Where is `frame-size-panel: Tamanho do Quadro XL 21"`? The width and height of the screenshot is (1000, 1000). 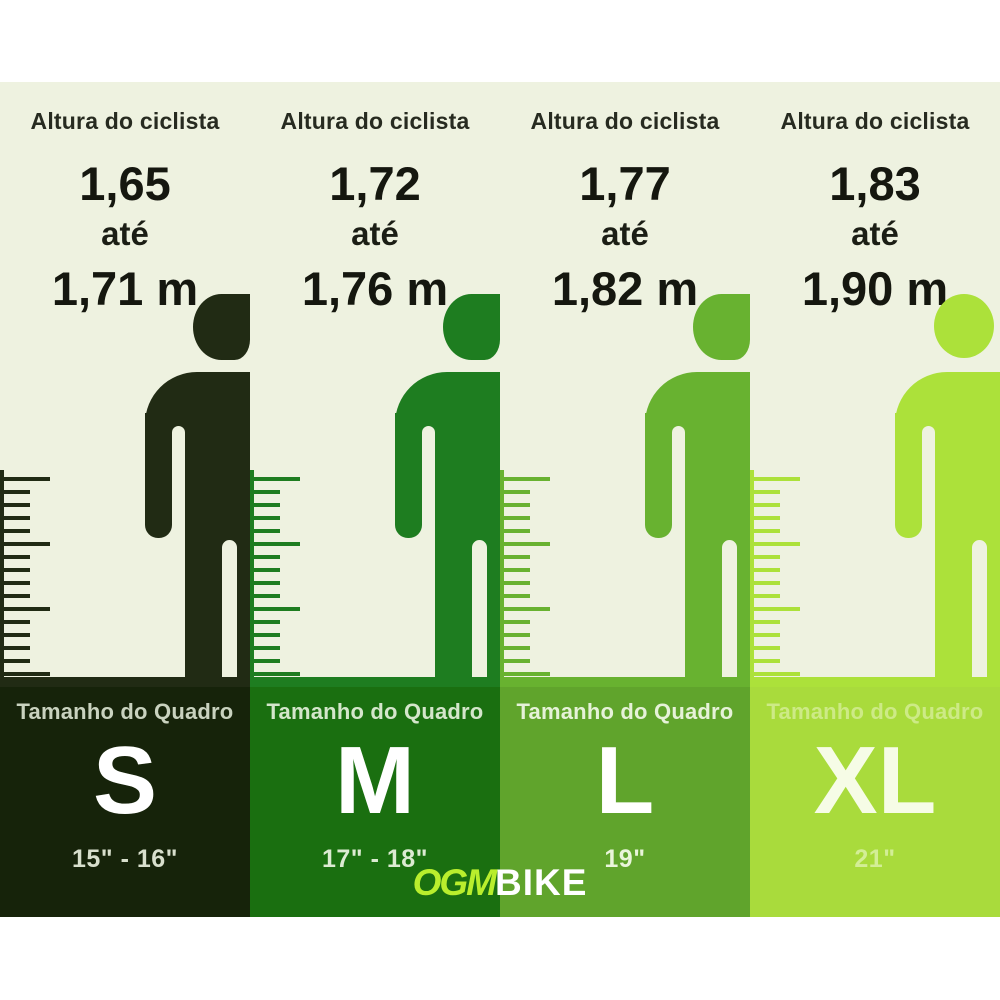
frame-size-panel: Tamanho do Quadro XL 21" is located at coordinates (875, 802).